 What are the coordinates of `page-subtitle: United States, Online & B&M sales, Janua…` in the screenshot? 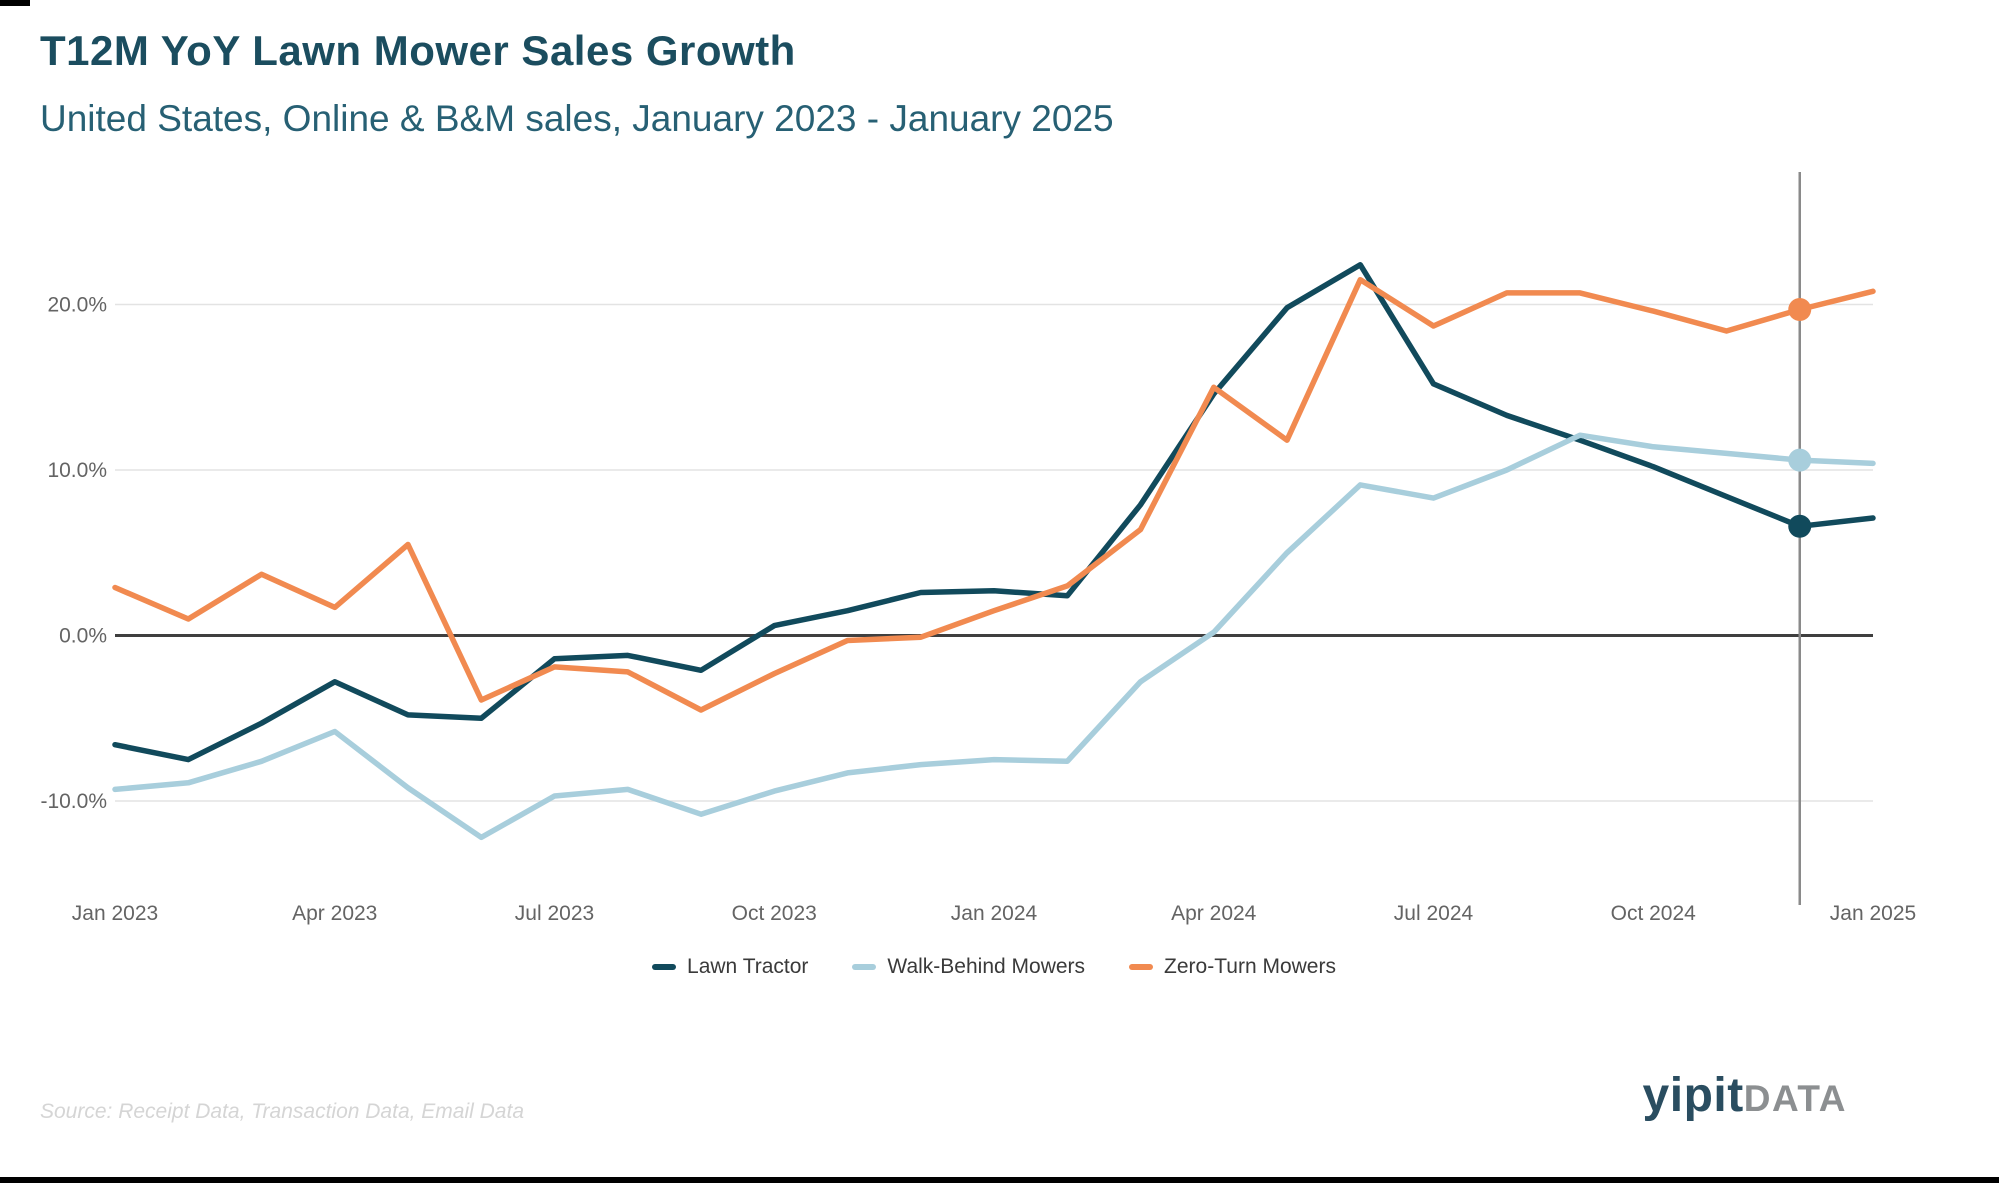 It's located at (577, 118).